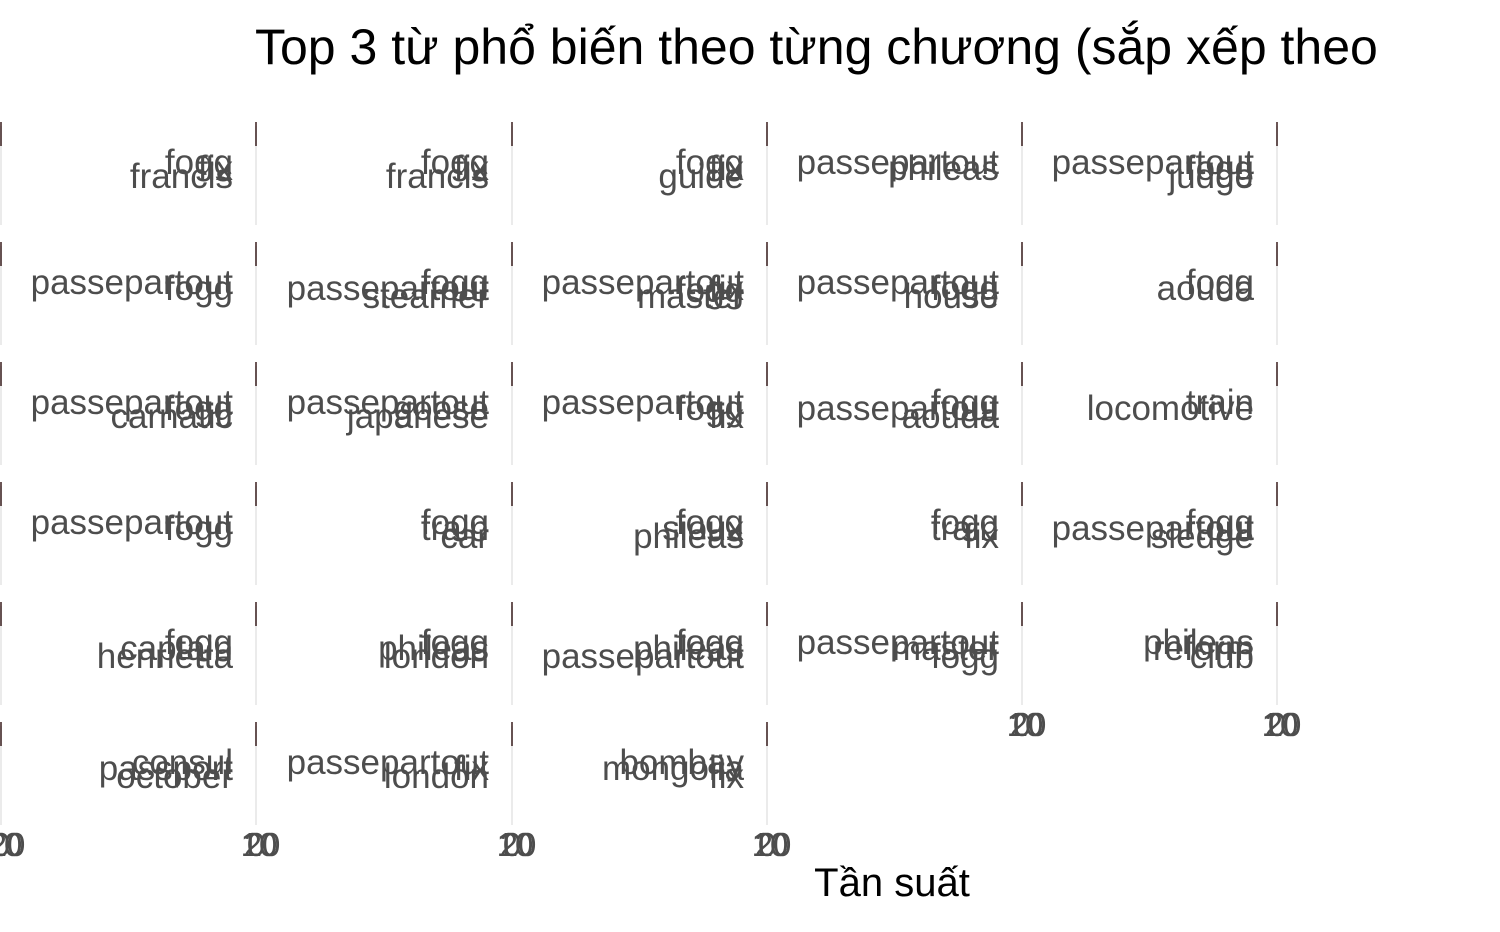 This screenshot has width=1500, height=932. I want to click on y-tick-label: japanese, so click(417, 416).